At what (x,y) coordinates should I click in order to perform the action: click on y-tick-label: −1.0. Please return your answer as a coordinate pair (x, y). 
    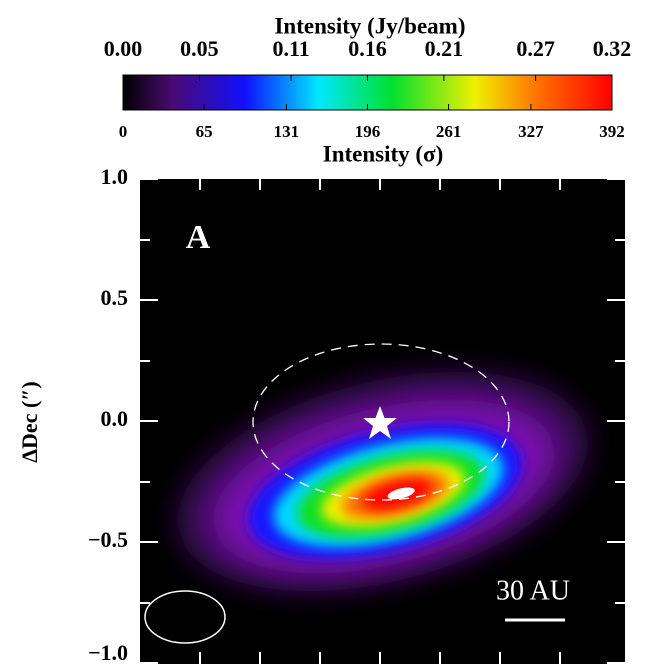
    Looking at the image, I should click on (108, 652).